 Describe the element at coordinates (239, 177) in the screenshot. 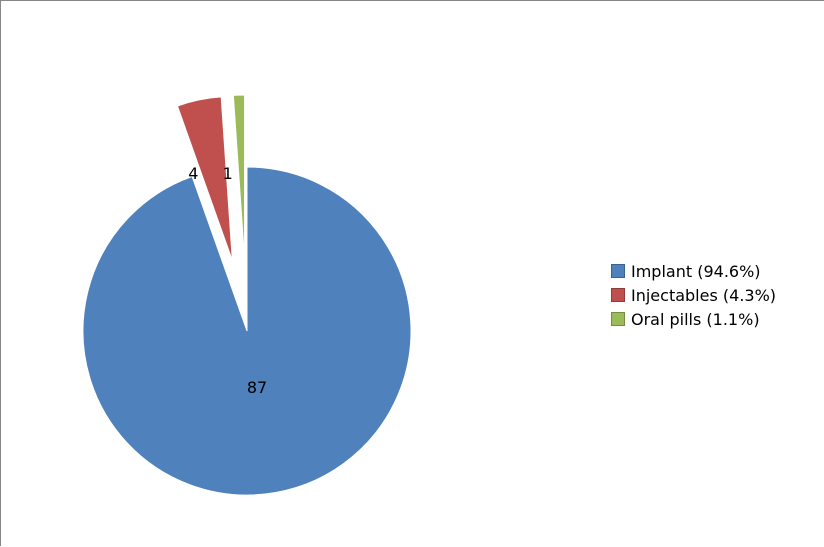

I see `pie-slice-oral-pills` at that location.